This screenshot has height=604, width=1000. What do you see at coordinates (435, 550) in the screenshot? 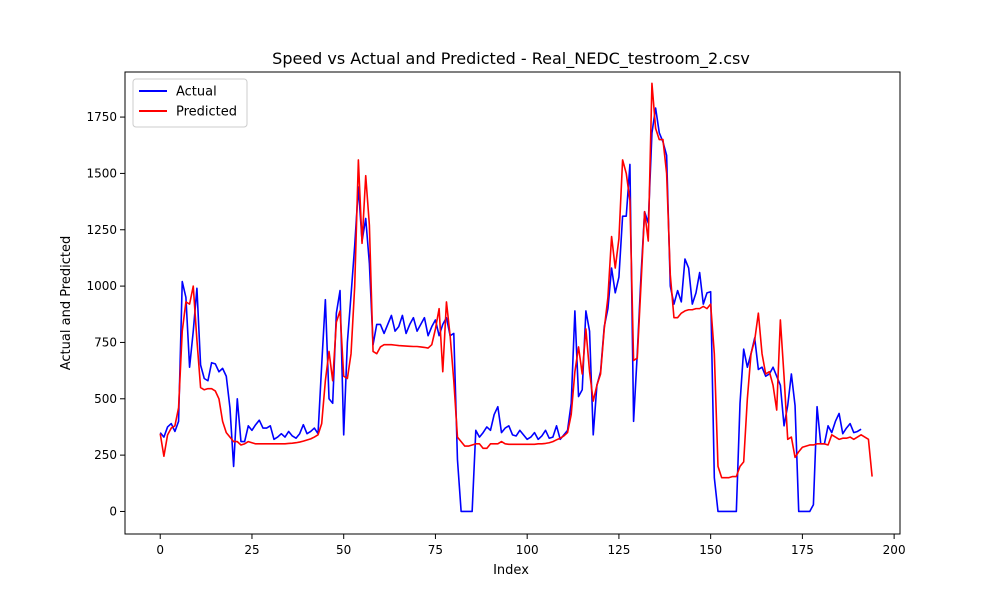
I see `x-tick-label: 75` at bounding box center [435, 550].